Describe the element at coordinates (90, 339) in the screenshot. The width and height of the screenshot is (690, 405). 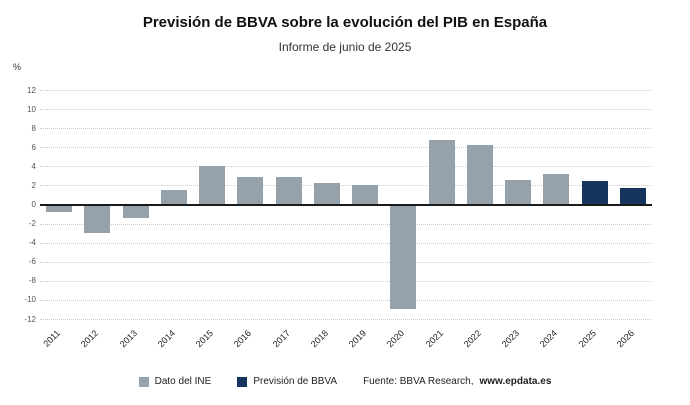
I see `x-tick-label-2012: 2012` at that location.